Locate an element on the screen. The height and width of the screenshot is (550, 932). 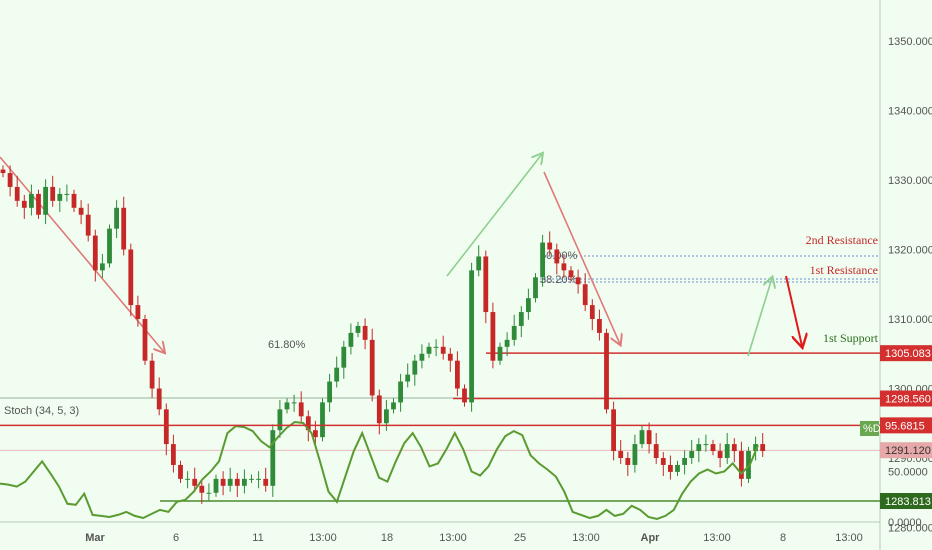
badge-resistance-1: 1298.560 is located at coordinates (906, 398).